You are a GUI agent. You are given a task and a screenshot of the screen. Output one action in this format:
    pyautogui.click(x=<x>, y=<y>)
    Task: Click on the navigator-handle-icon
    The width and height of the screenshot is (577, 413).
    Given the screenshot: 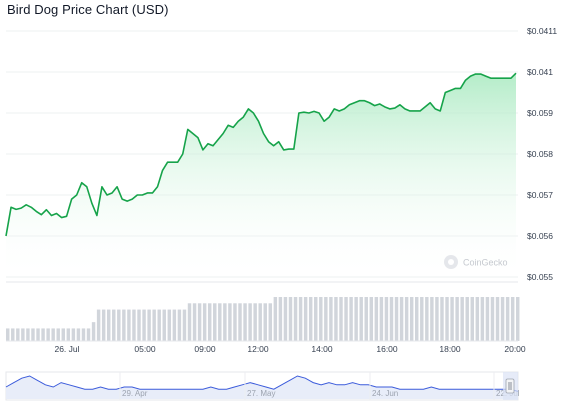 What is the action you would take?
    pyautogui.click(x=510, y=386)
    